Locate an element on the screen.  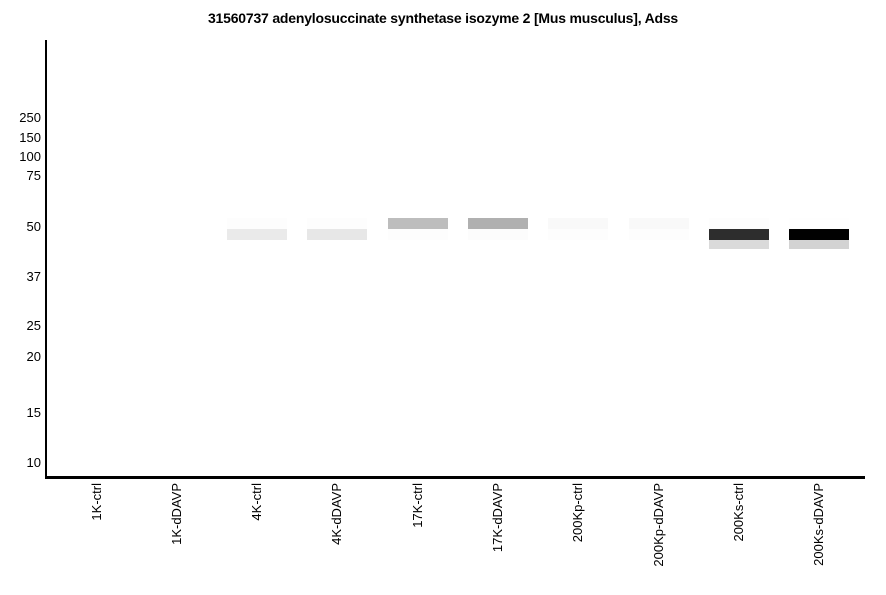
blot-band-17K-ctrl-middle is located at coordinates (417, 234).